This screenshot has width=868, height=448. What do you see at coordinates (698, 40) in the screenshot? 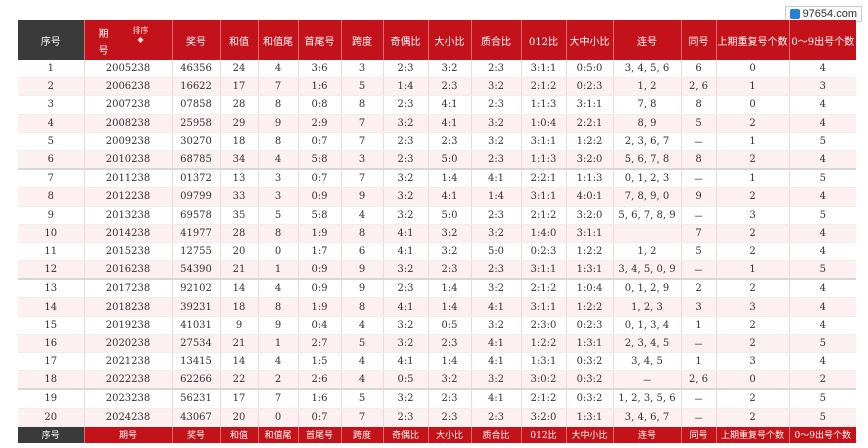
I see `col-header-same: 同号` at bounding box center [698, 40].